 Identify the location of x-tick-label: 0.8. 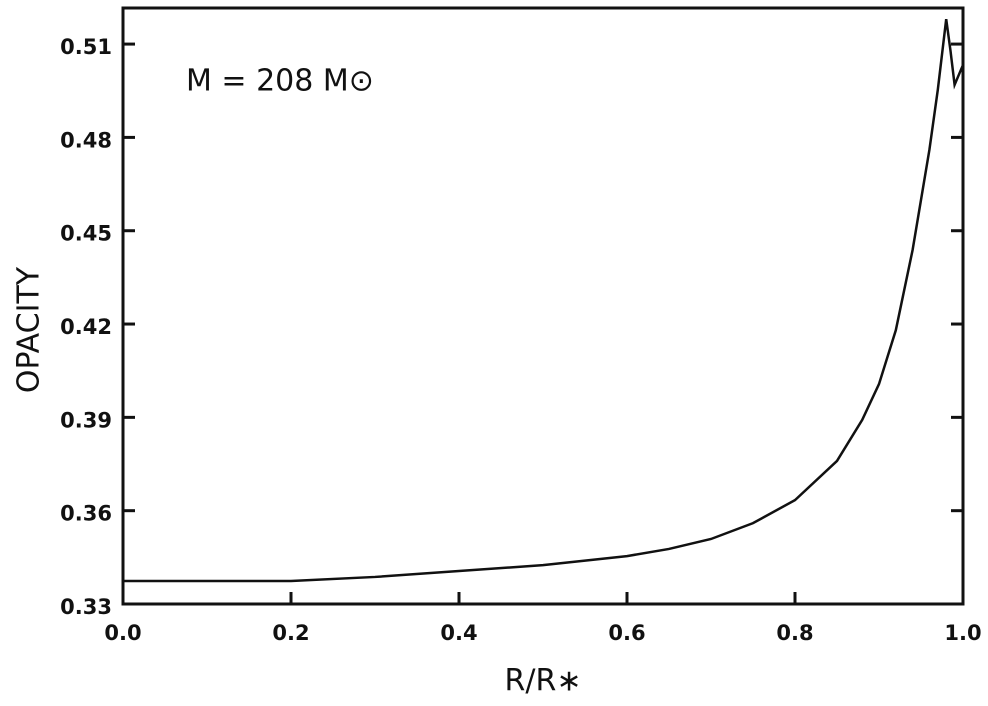
(794, 633).